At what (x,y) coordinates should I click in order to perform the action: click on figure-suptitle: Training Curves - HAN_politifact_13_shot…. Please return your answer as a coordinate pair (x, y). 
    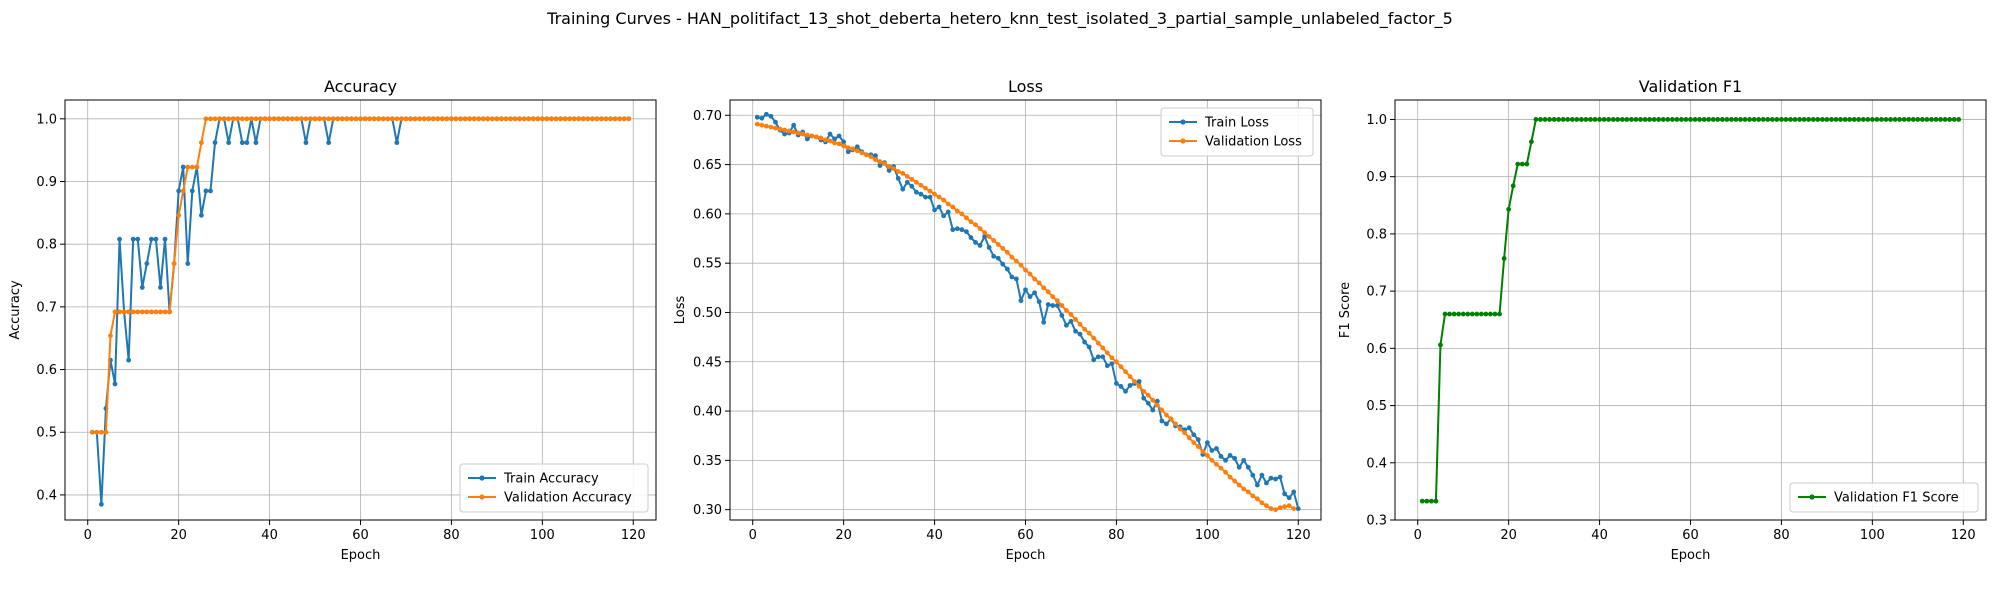
    Looking at the image, I should click on (1000, 18).